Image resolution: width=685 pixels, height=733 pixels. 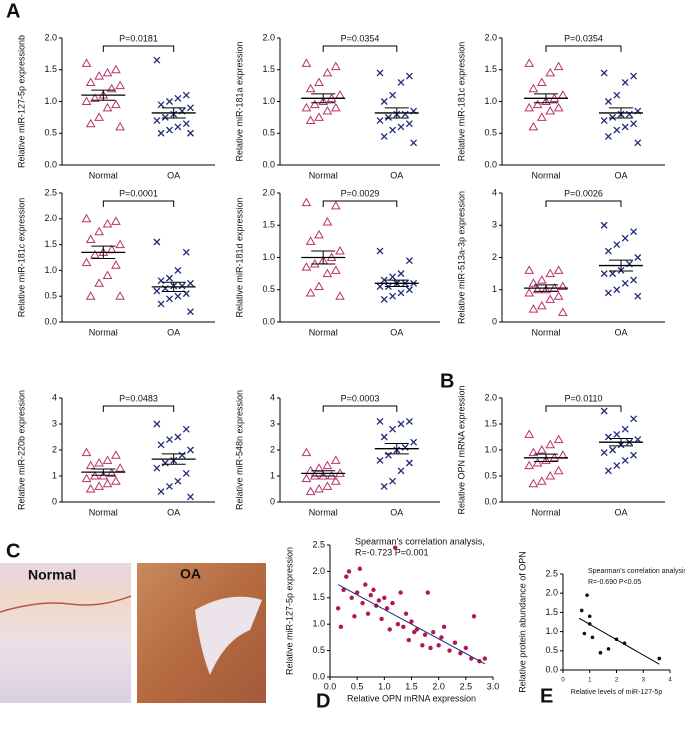 I want to click on x-tick-label: 1.0, so click(x=384, y=686).